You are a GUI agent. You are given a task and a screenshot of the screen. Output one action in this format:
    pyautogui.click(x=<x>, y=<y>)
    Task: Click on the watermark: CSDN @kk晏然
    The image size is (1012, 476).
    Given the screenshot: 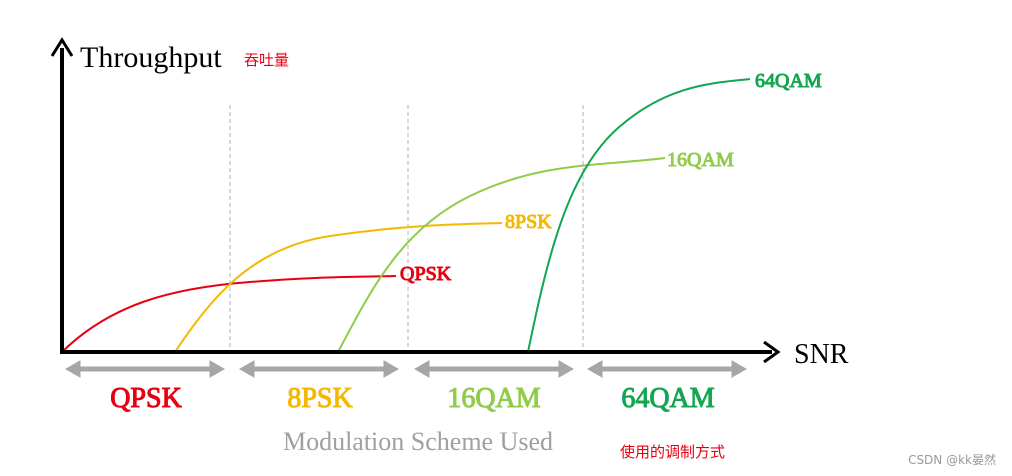 What is the action you would take?
    pyautogui.click(x=952, y=459)
    